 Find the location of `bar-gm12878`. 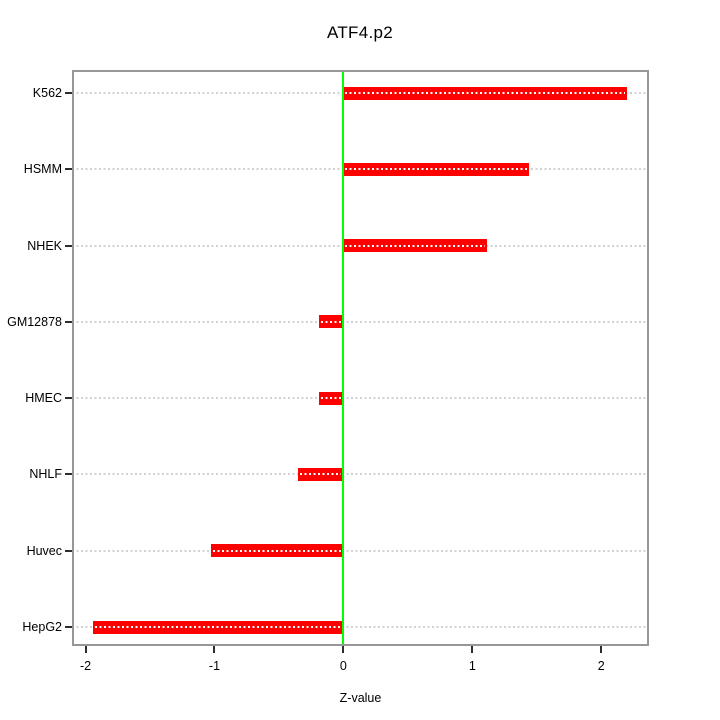

bar-gm12878 is located at coordinates (331, 322).